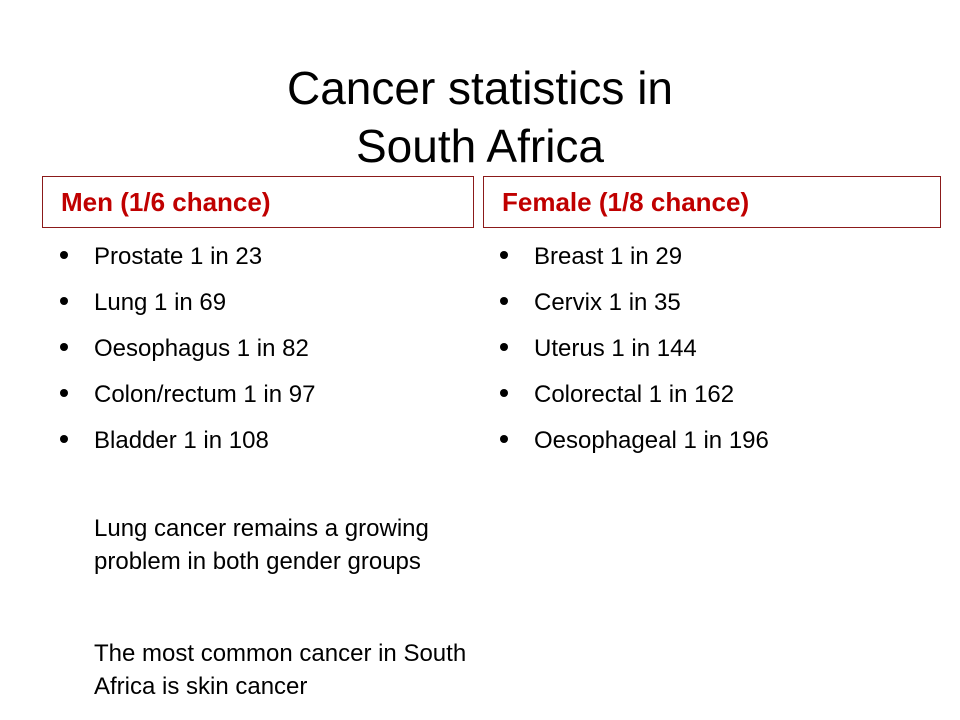  I want to click on title-line-1: Cancer statistics in, so click(479, 87).